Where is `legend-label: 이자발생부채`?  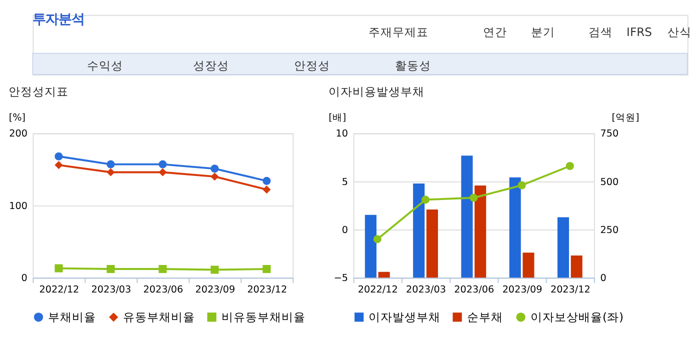 legend-label: 이자발생부채 is located at coordinates (404, 317).